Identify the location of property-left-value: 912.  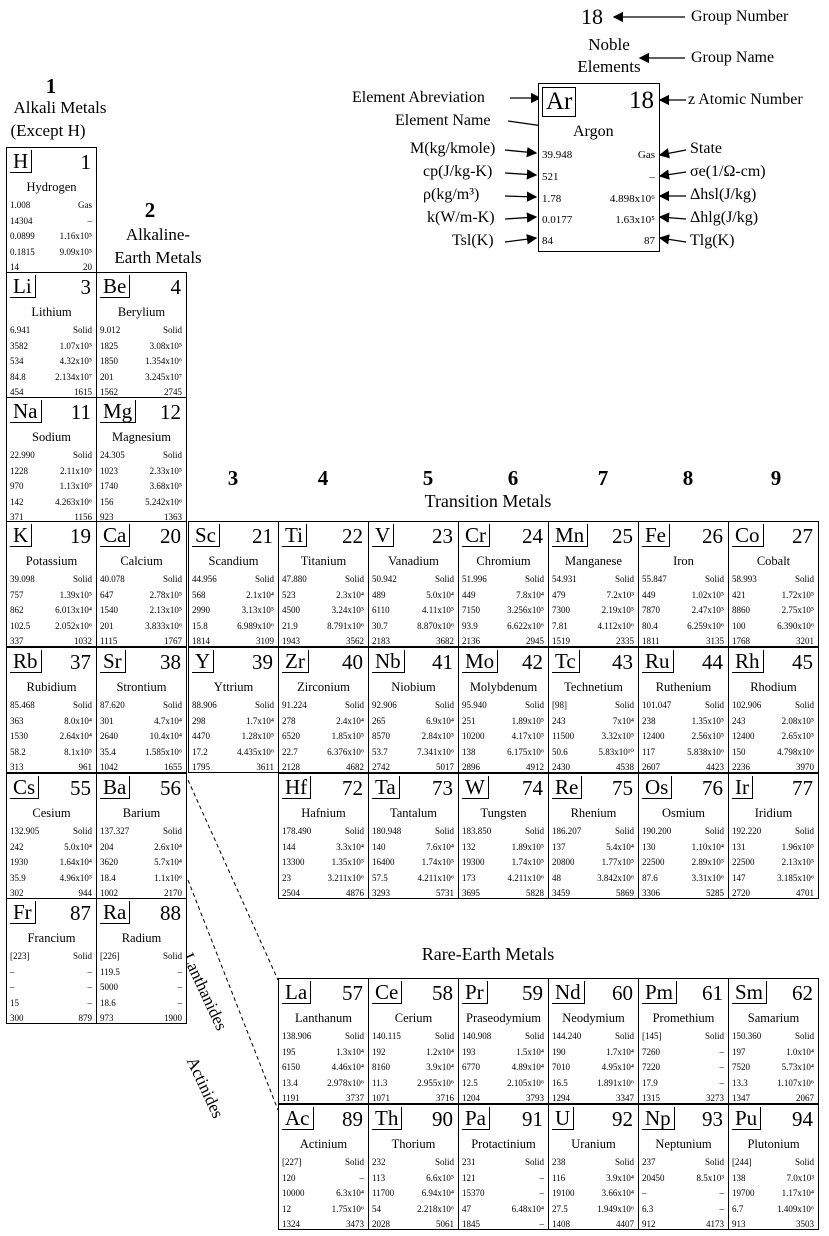
(649, 1224).